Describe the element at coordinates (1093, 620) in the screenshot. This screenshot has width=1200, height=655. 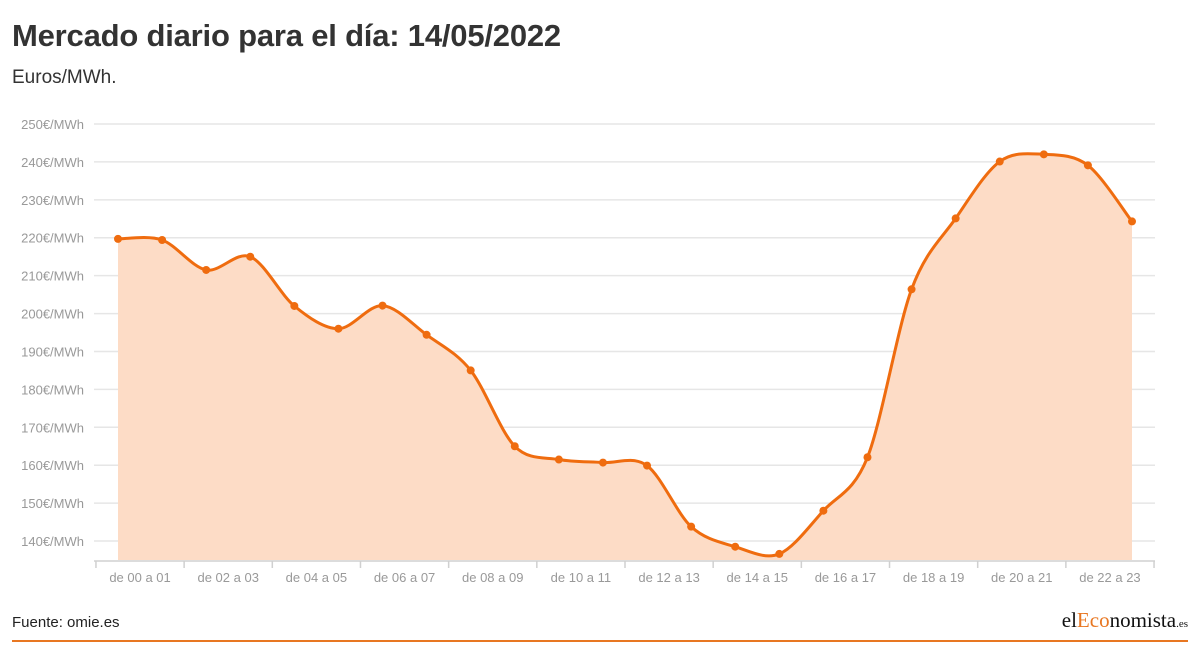
I see `brand-logo-accent: Eco` at that location.